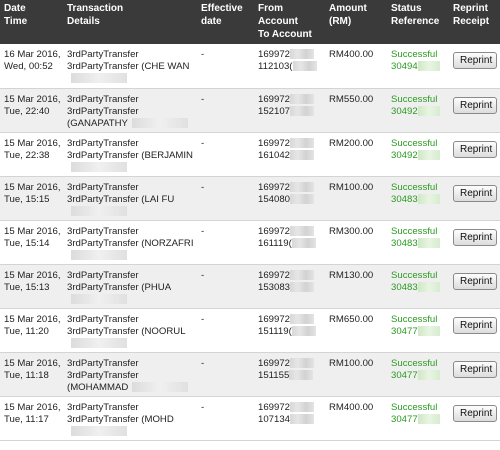 The image size is (500, 450). Describe the element at coordinates (289, 332) in the screenshot. I see `to-account: 151119(` at that location.